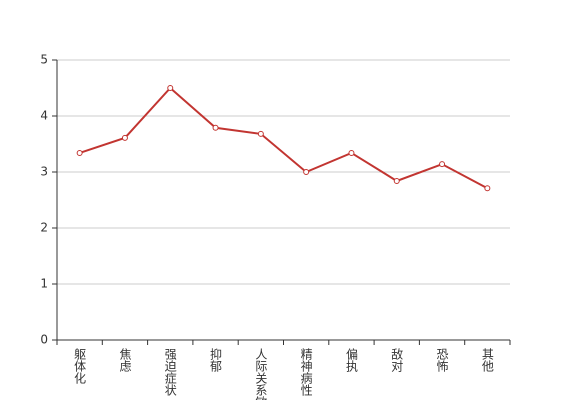 The height and width of the screenshot is (400, 567). What do you see at coordinates (351, 360) in the screenshot?
I see `x-tick-label: 偏执` at bounding box center [351, 360].